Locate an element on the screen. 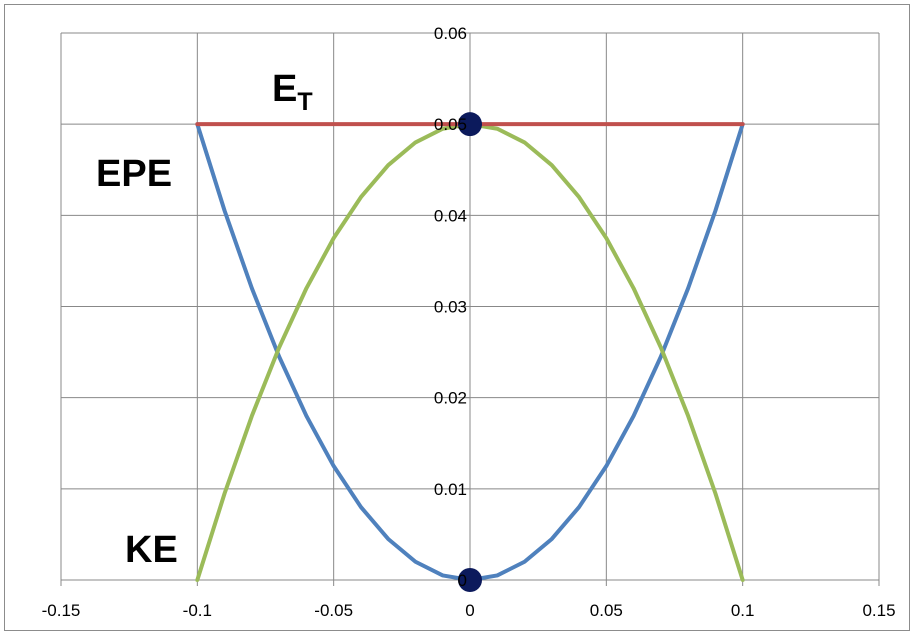  y-tick-label-4: 0.04 is located at coordinates (450, 215).